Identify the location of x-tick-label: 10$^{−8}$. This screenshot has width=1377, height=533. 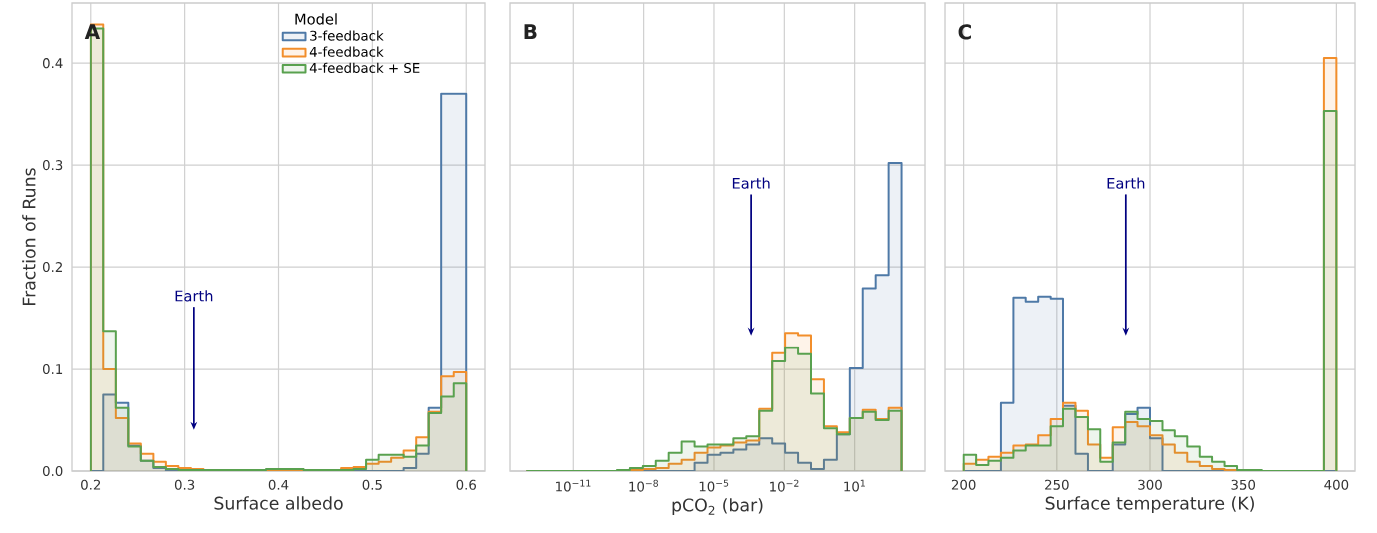
(644, 485).